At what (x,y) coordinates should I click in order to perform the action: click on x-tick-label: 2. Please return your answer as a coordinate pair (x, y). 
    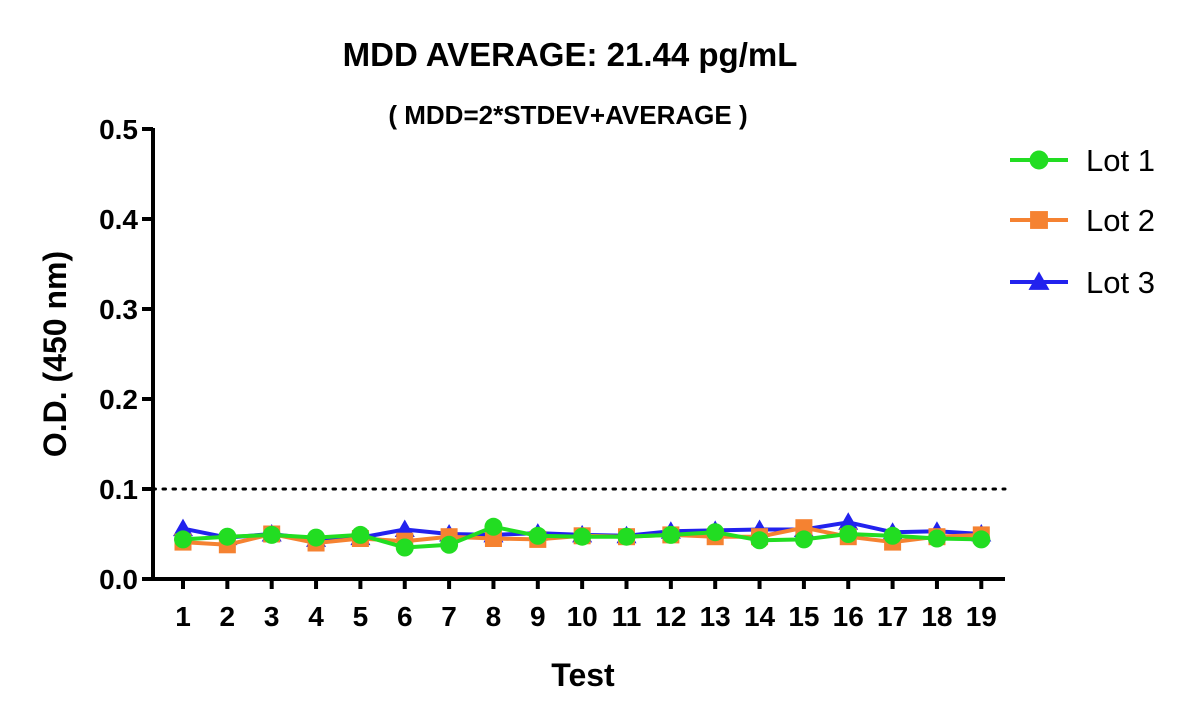
    Looking at the image, I should click on (228, 616).